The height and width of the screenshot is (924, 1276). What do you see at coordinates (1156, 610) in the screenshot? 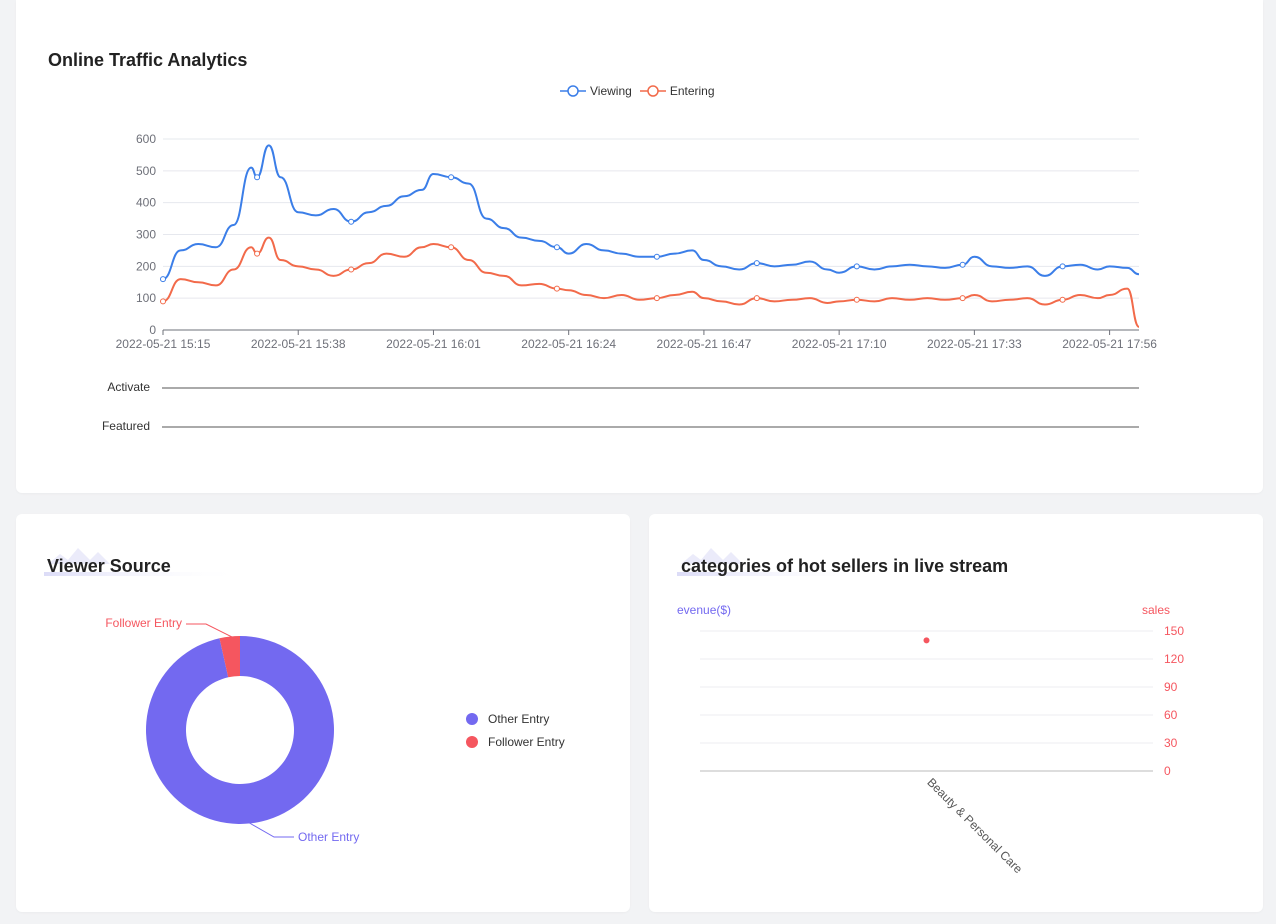
I see `right-axis-label: sales` at bounding box center [1156, 610].